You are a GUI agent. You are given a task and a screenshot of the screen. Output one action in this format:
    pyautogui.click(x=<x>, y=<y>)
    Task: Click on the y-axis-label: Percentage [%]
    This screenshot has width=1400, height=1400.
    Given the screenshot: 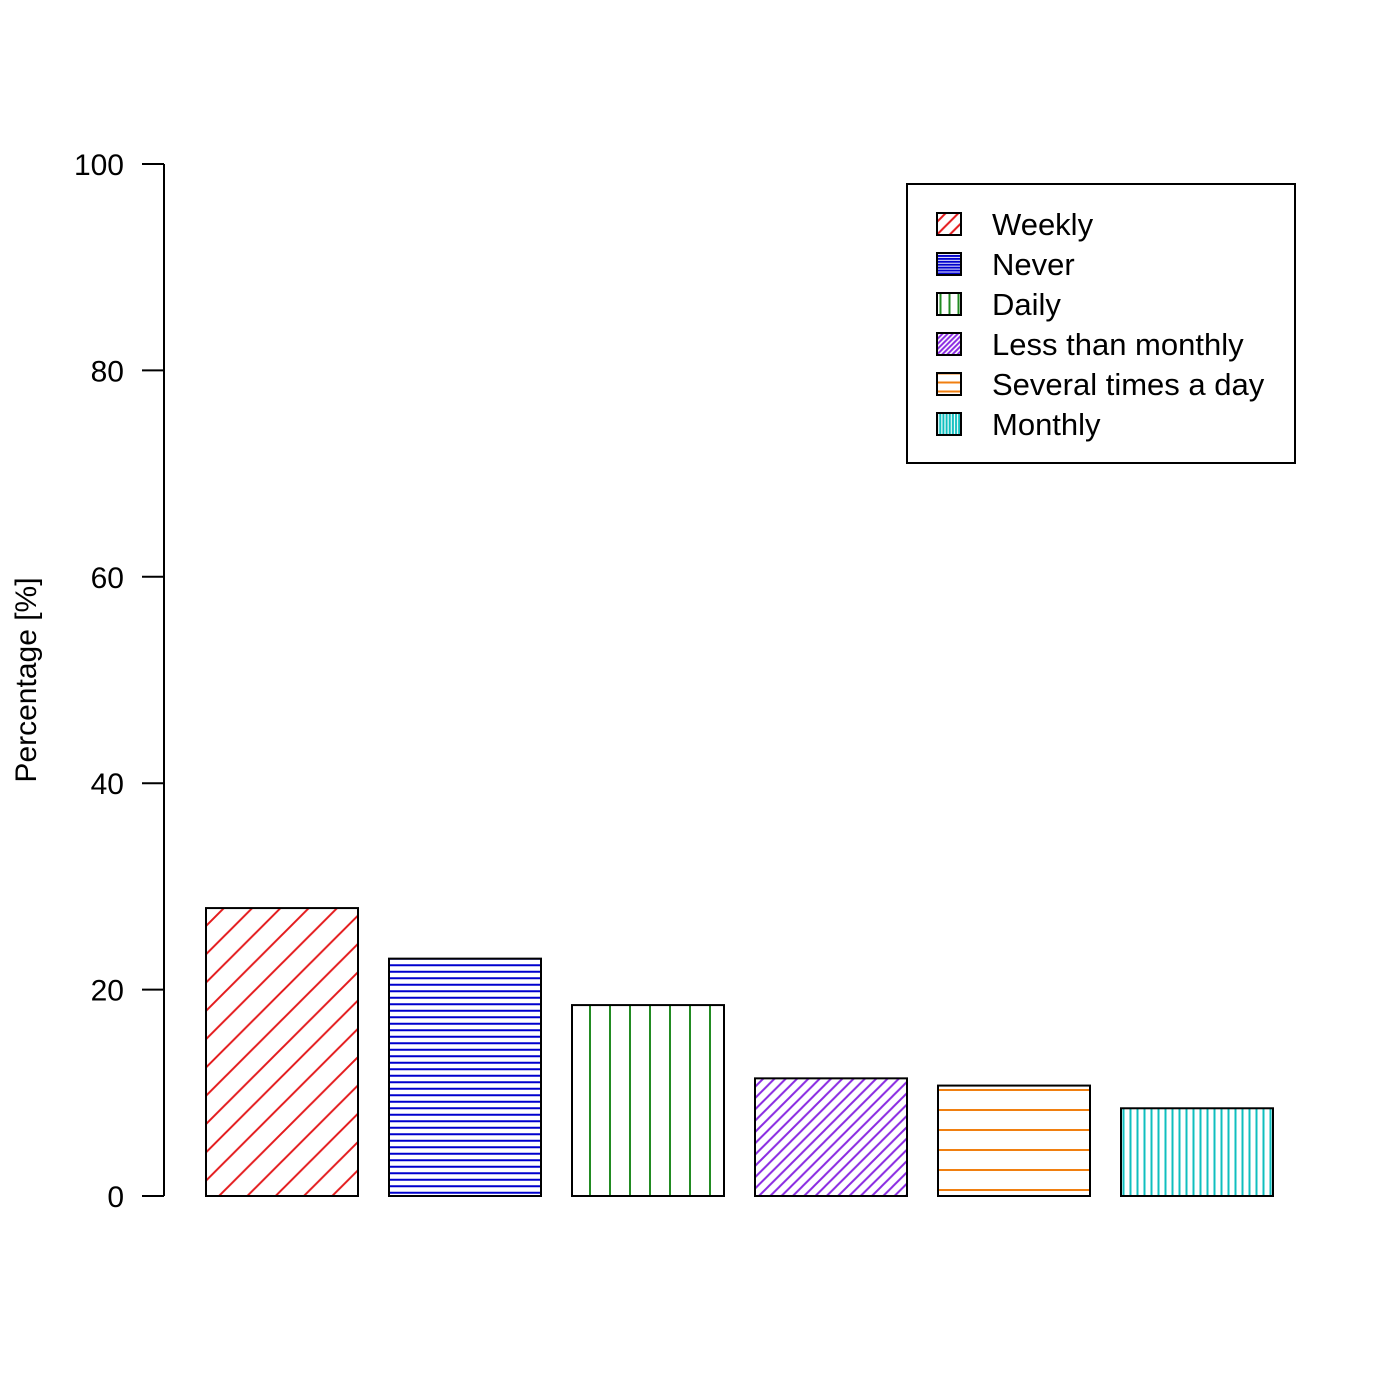 What is the action you would take?
    pyautogui.click(x=26, y=679)
    